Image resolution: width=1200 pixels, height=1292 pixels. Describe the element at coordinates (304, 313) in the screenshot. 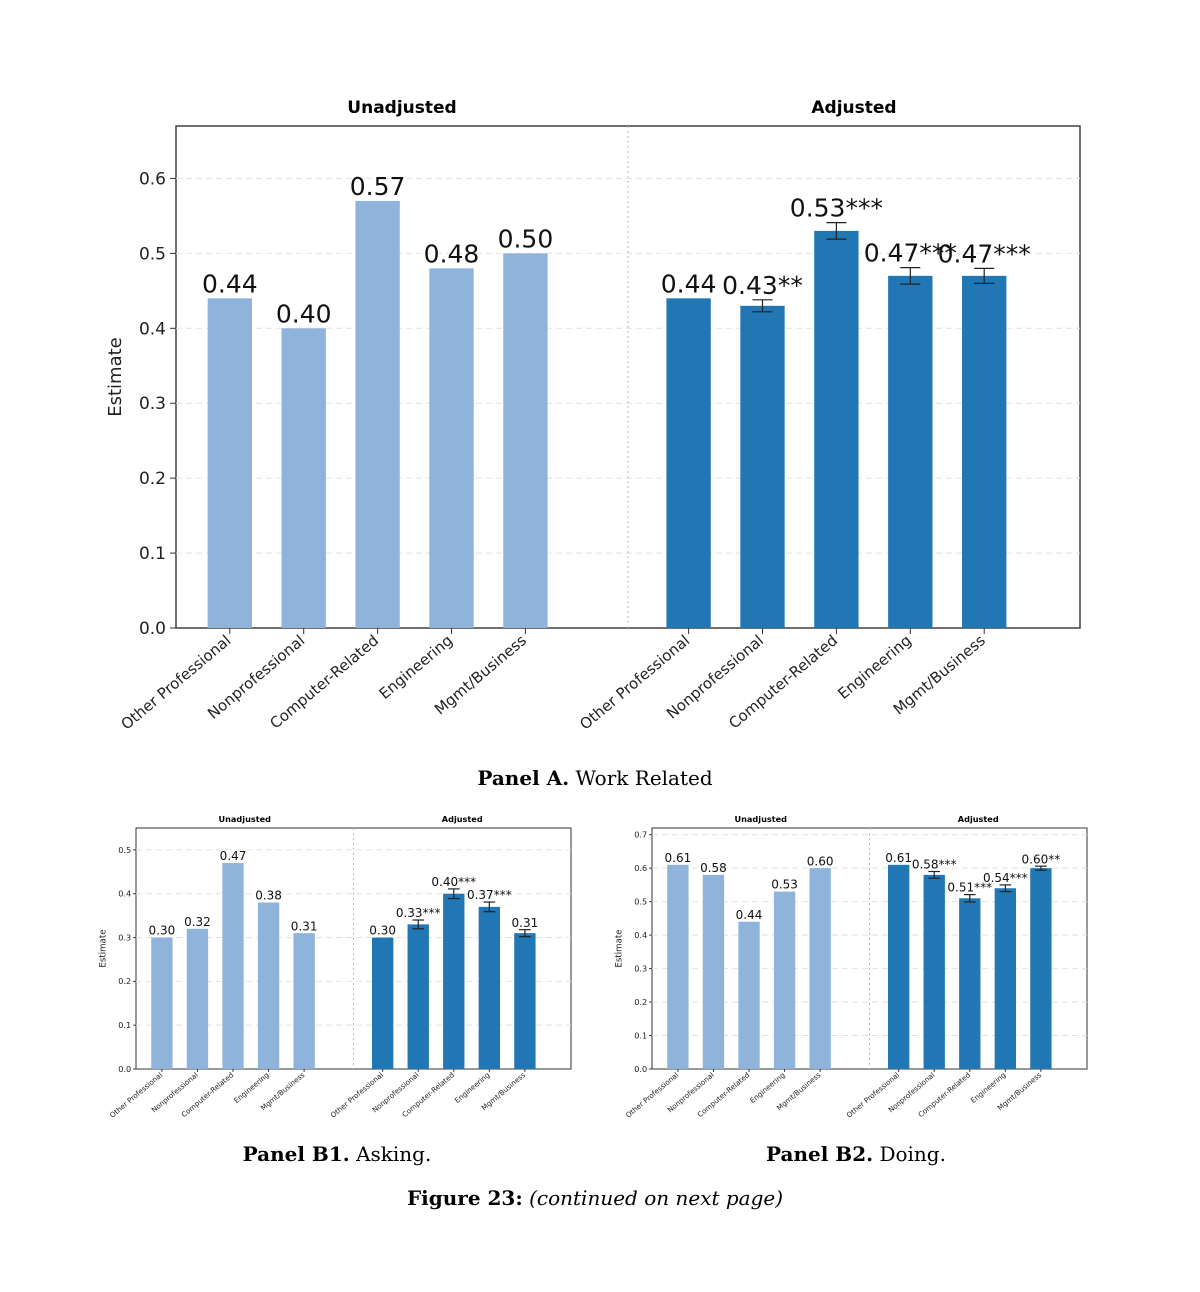

I see `data-label: 0.40` at that location.